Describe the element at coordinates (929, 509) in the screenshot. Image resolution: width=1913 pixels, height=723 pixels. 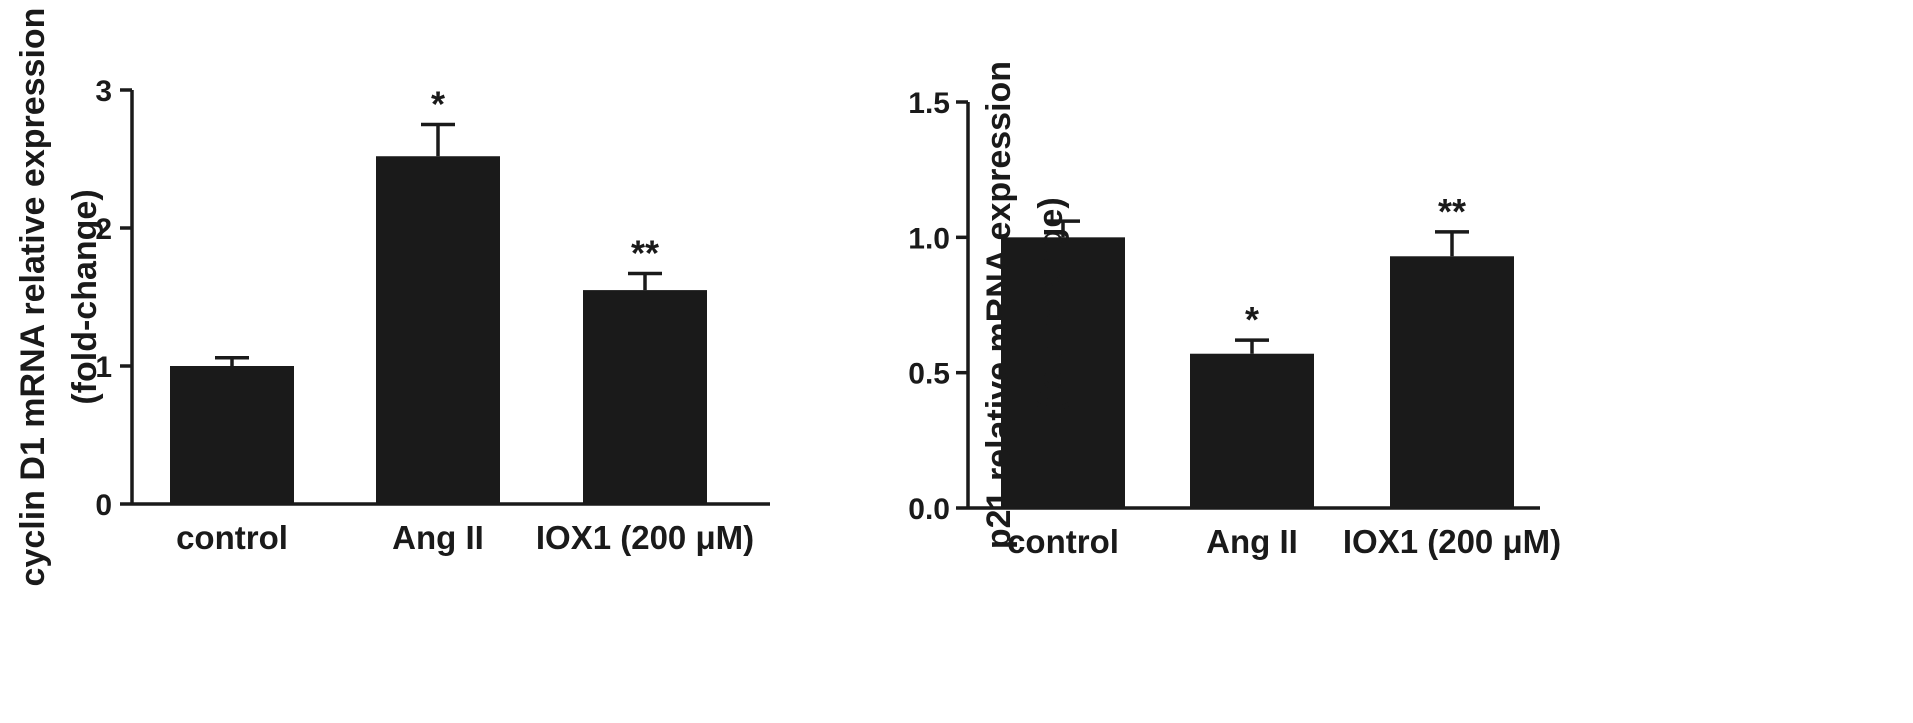
I see `y-tick-label-0: 0.0` at that location.